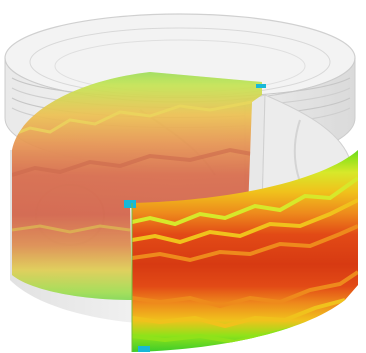  I want to click on edge-marker-front-bottom, so click(144, 349).